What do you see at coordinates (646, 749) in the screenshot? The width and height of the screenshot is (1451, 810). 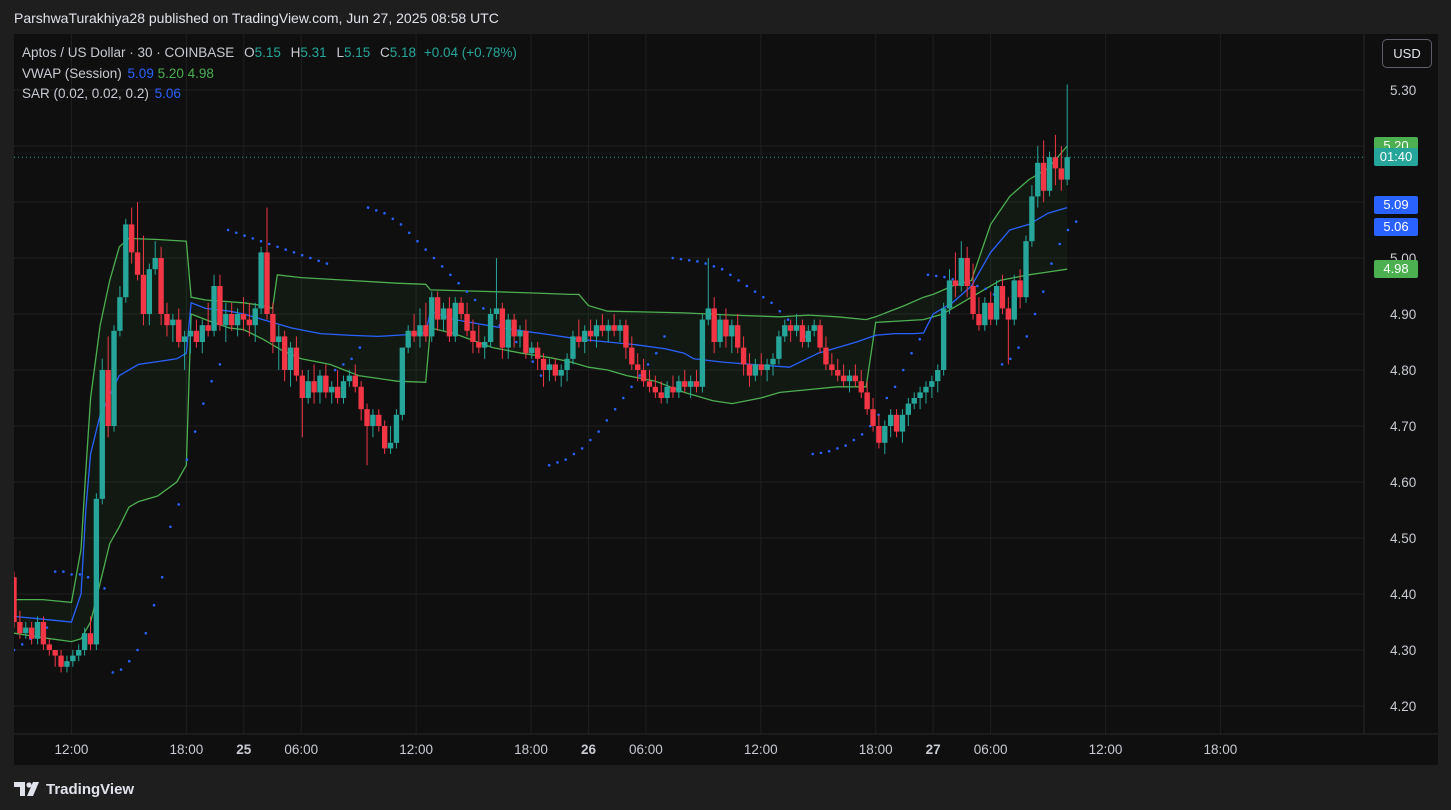 I see `x-tick-label: 06:00` at bounding box center [646, 749].